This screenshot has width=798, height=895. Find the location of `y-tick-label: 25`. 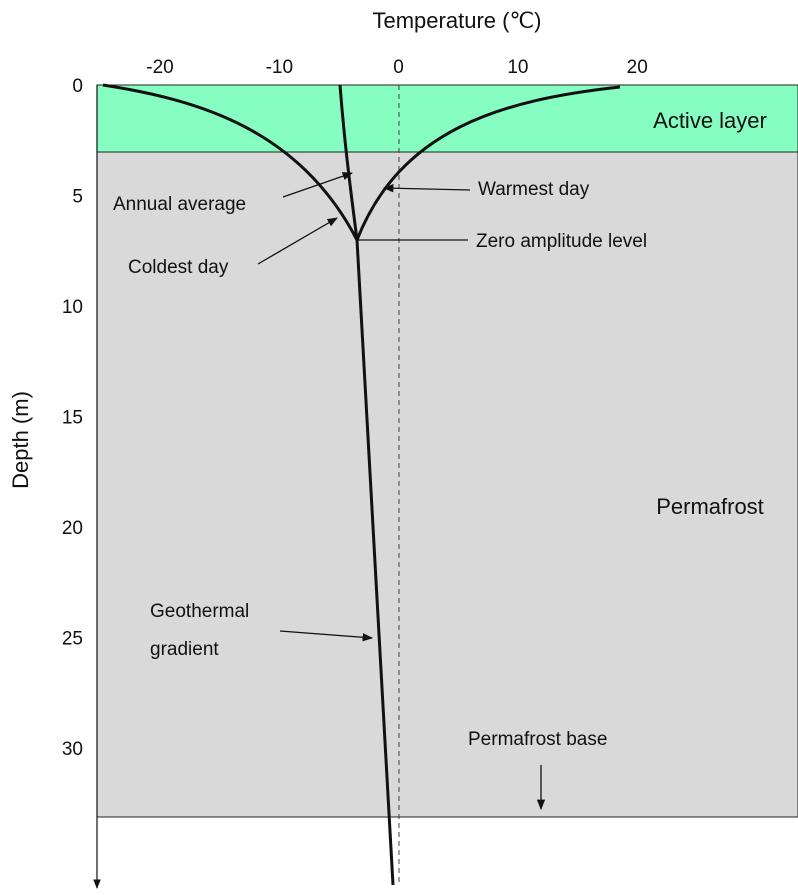

y-tick-label: 25 is located at coordinates (72, 639).